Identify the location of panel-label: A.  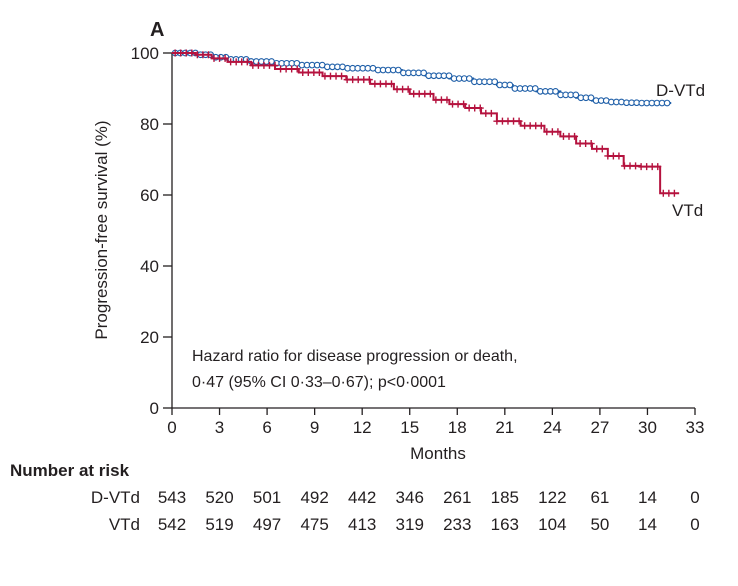
(157, 30).